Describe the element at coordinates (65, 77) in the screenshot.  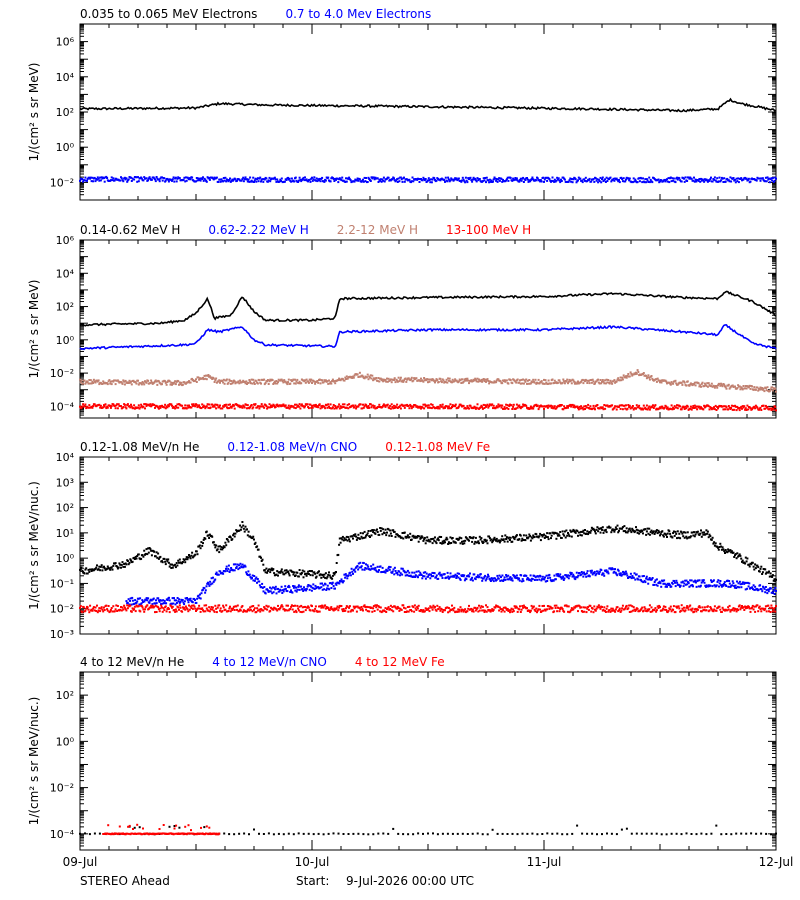
I see `y-tick-label: 10⁴` at that location.